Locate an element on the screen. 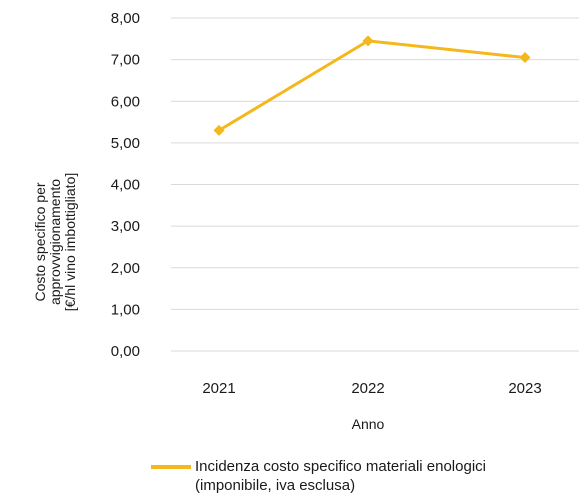 The height and width of the screenshot is (499, 579). y-tick-label: 5,00 is located at coordinates (125, 143).